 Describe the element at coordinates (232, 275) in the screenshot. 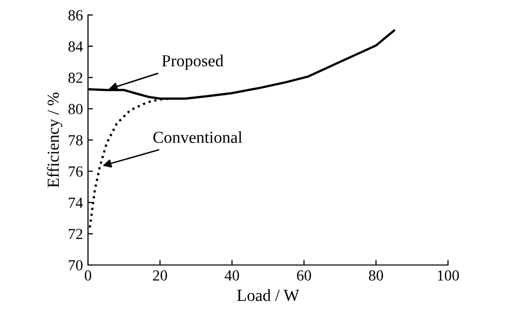

I see `x-tick-label: 40` at that location.